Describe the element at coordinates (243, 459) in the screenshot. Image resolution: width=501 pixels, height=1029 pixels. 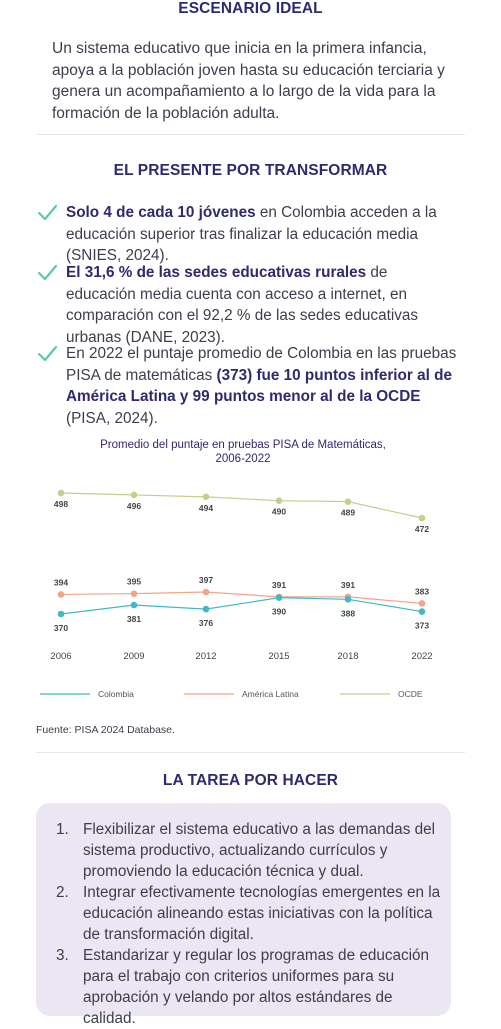
I see `chart-title-line-2: 2006-2022` at that location.